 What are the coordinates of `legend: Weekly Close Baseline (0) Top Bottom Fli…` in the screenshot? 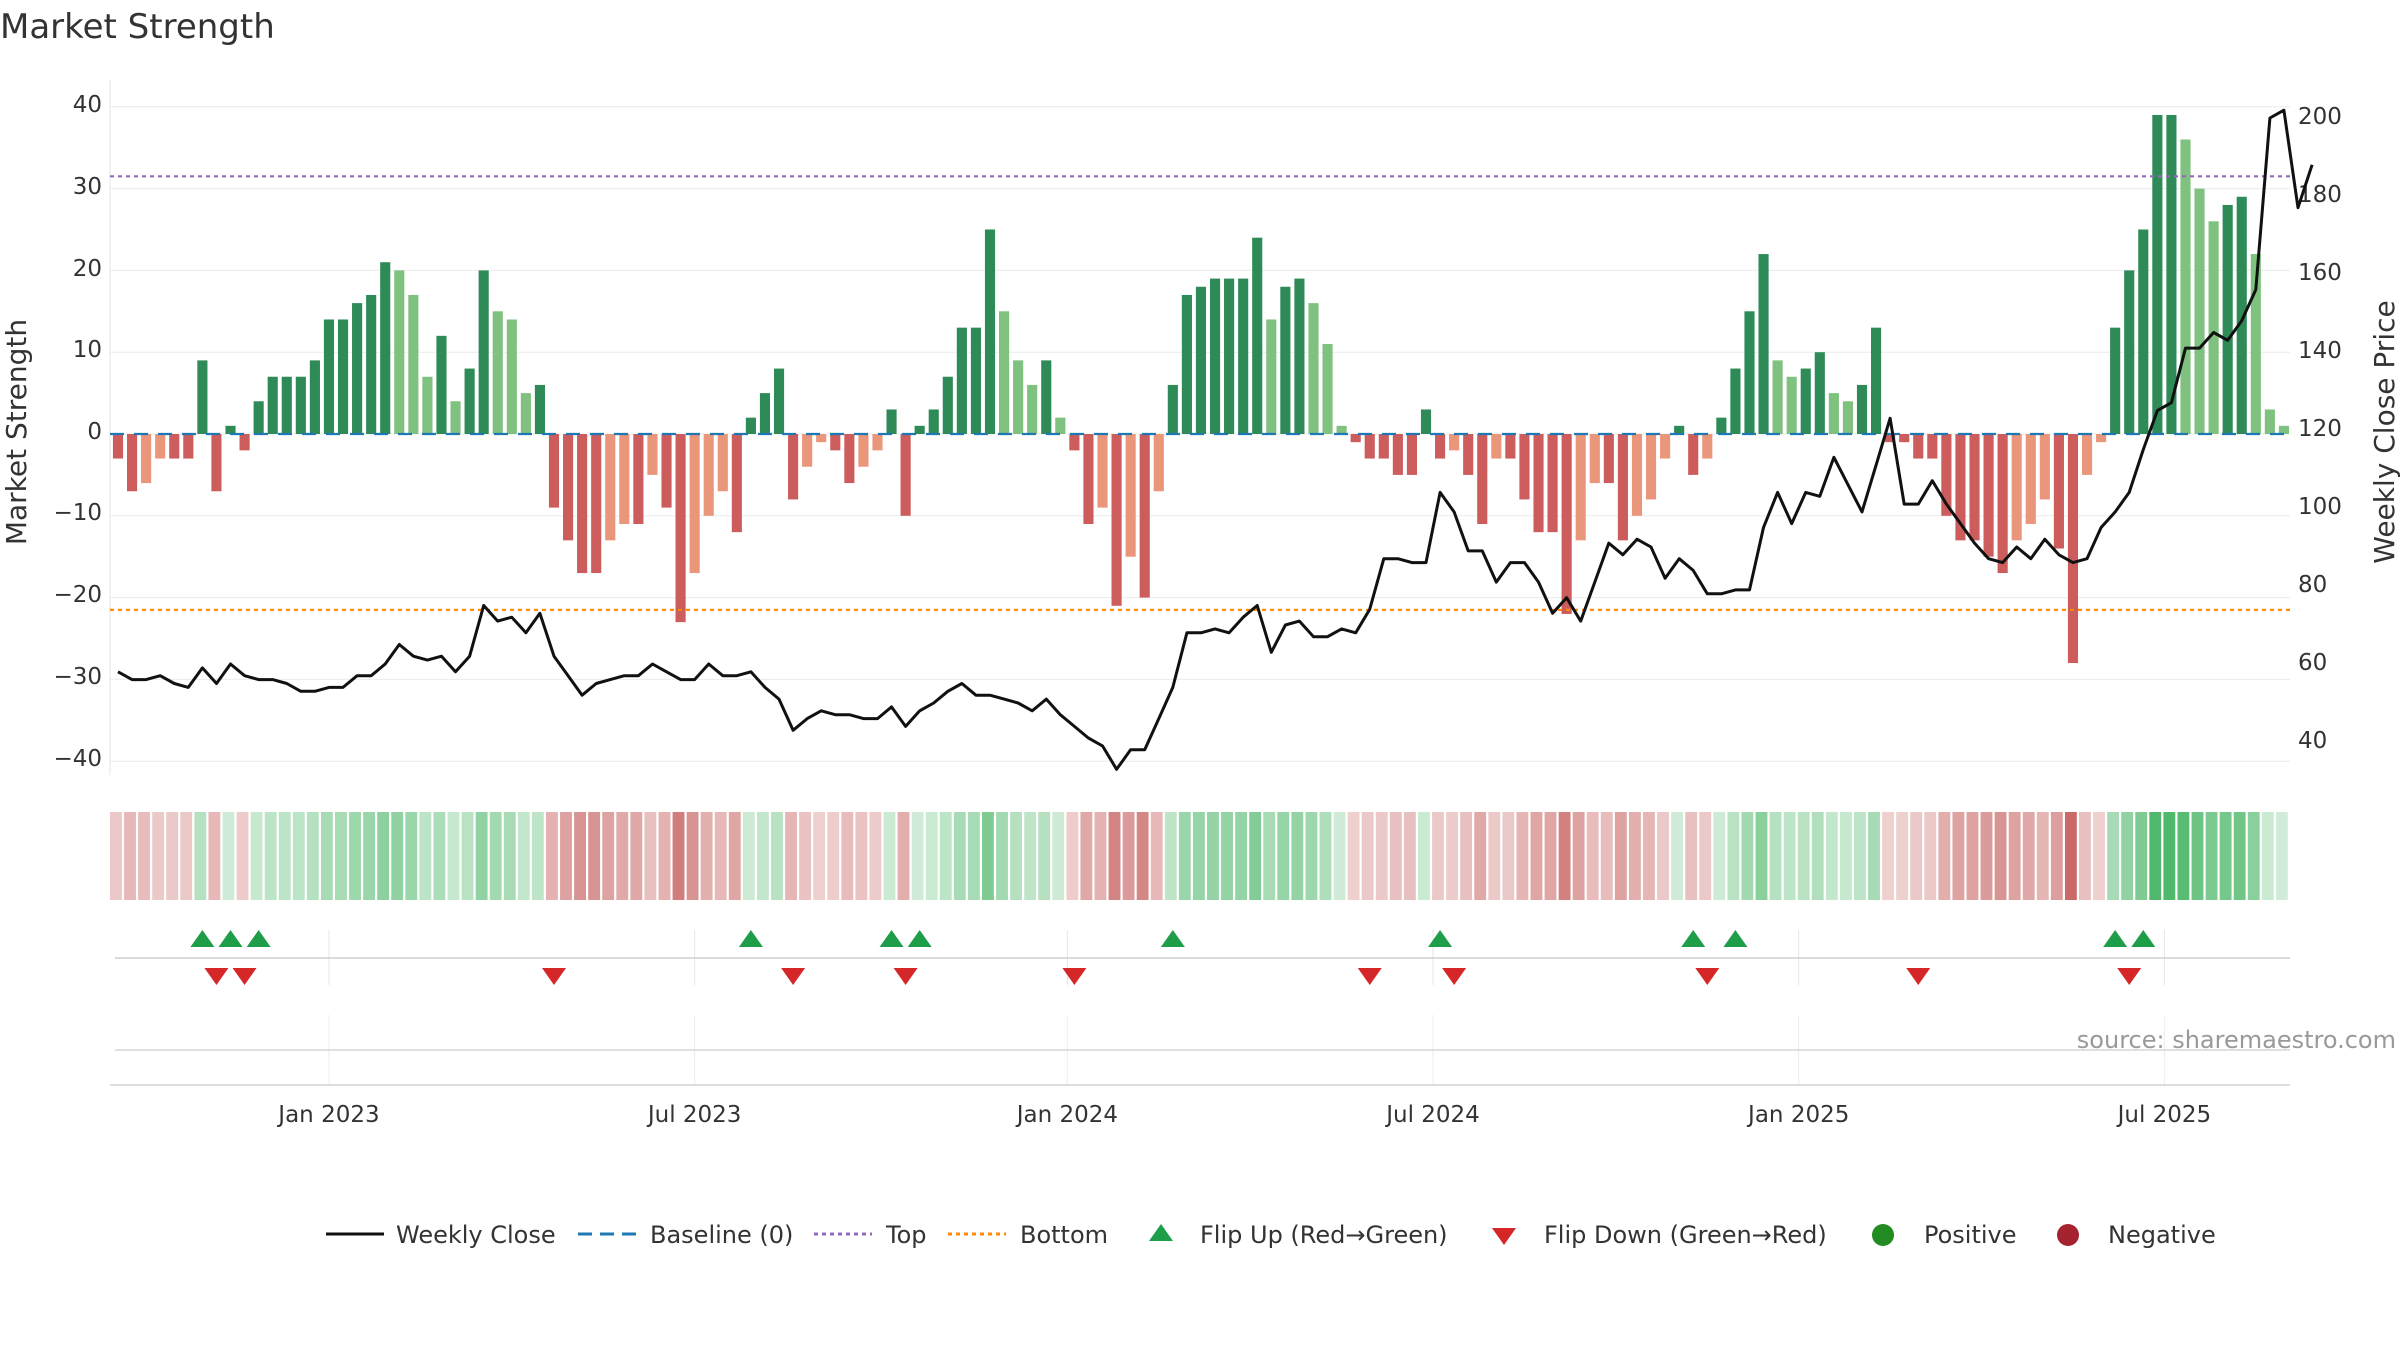 It's located at (1271, 1235).